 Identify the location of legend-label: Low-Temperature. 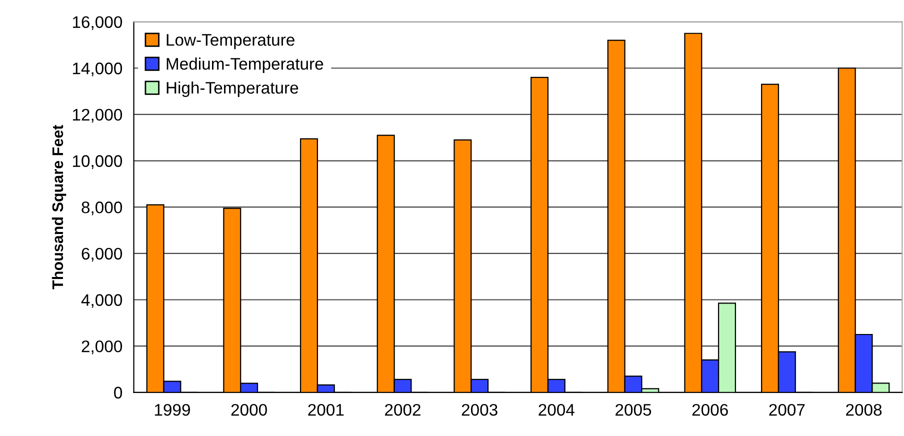
(230, 42).